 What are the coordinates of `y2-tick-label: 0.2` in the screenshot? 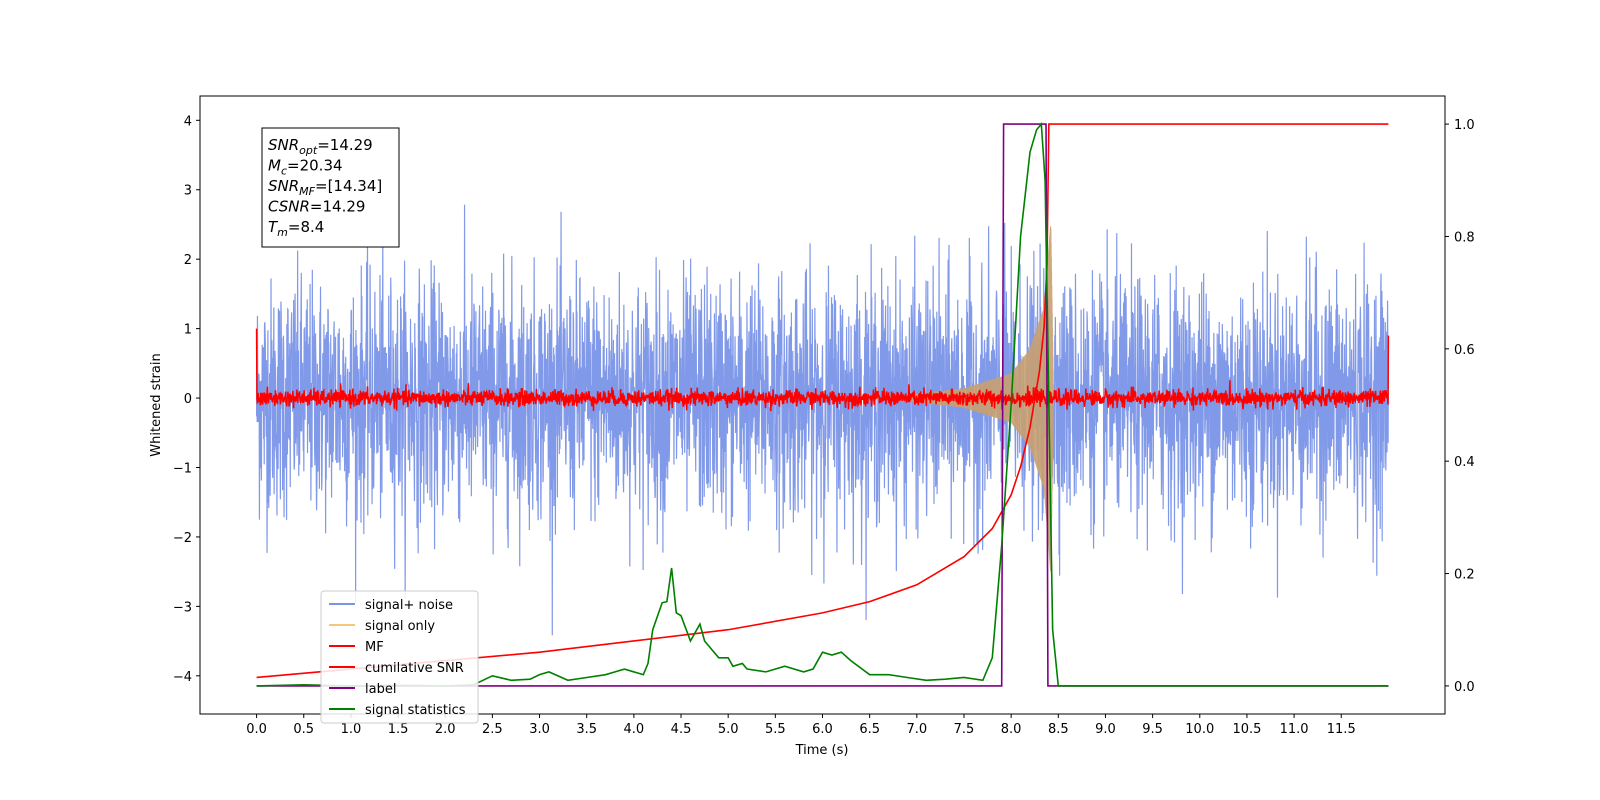 It's located at (1464, 575).